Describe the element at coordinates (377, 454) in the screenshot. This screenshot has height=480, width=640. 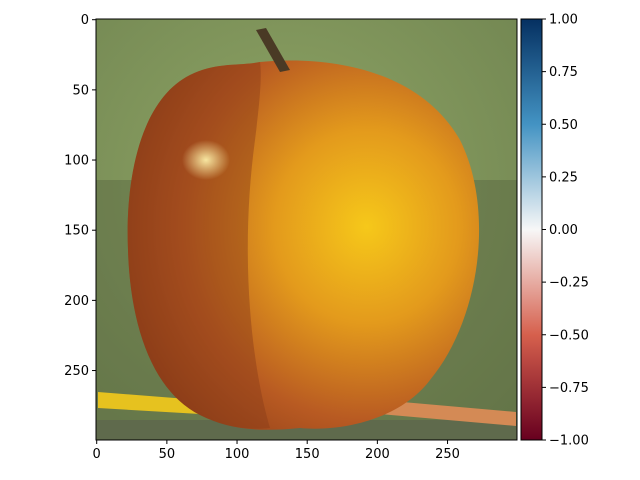
I see `x-tick-label: 200` at that location.